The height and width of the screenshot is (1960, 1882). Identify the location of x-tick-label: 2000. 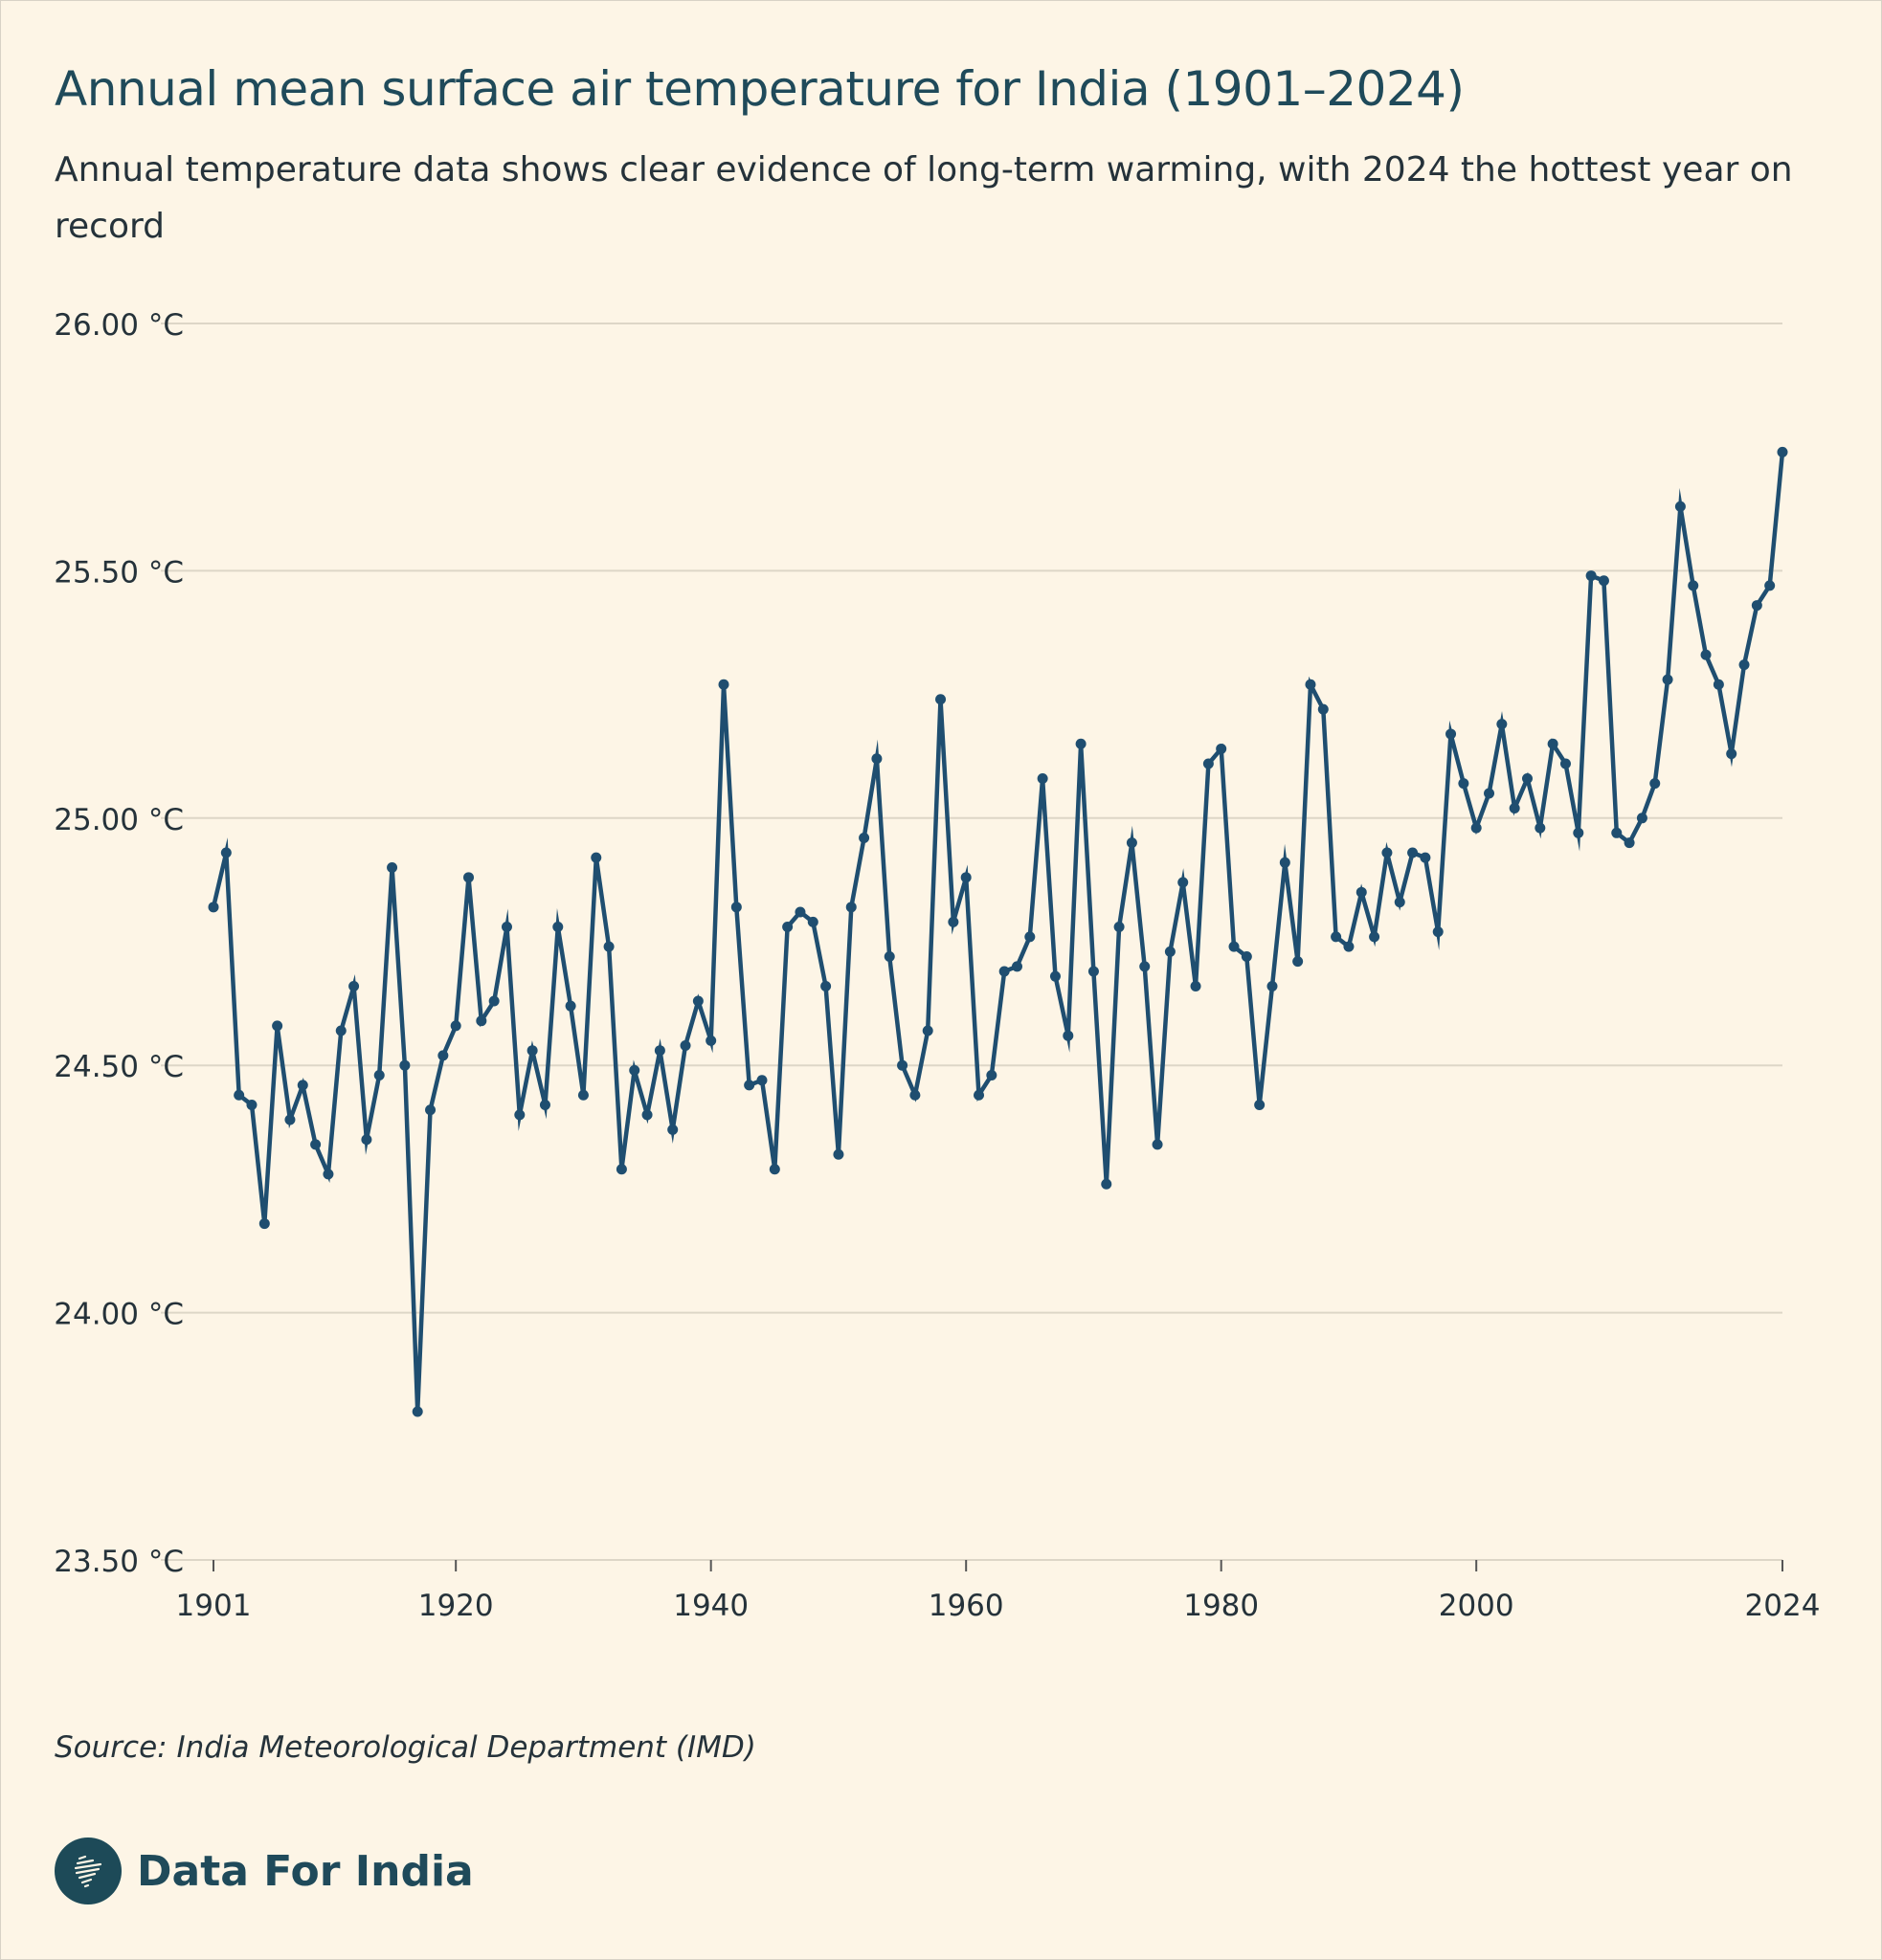
(1476, 1606).